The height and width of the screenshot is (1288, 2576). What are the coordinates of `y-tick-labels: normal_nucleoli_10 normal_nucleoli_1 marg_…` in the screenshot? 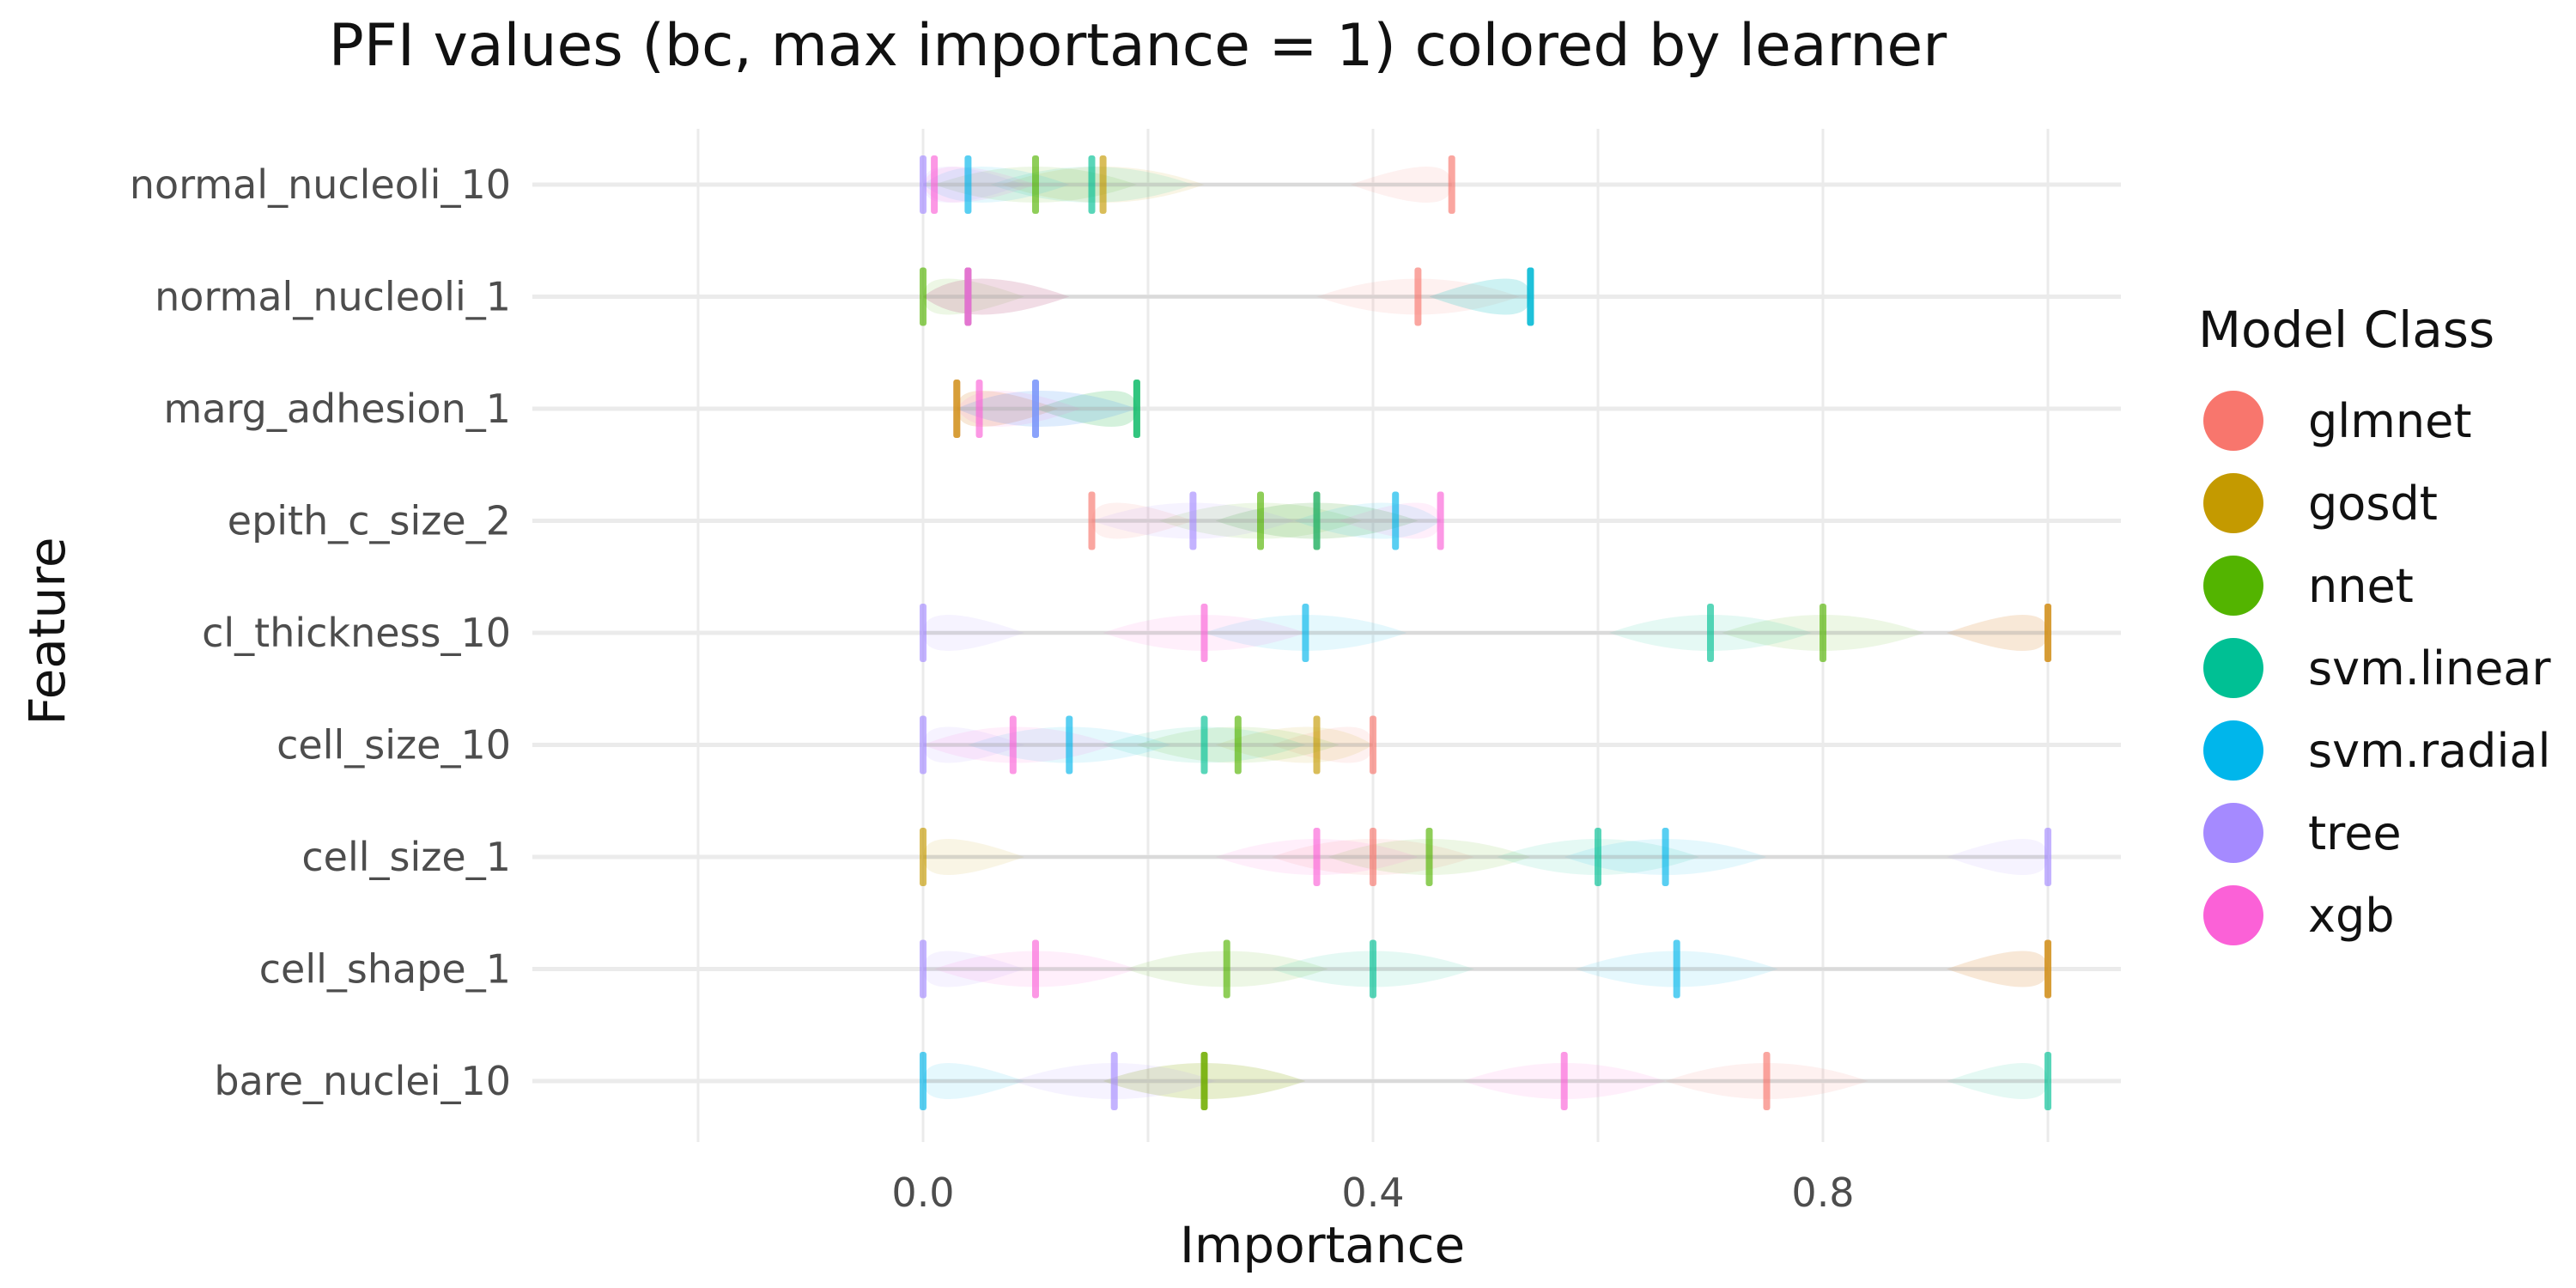 It's located at (321, 632).